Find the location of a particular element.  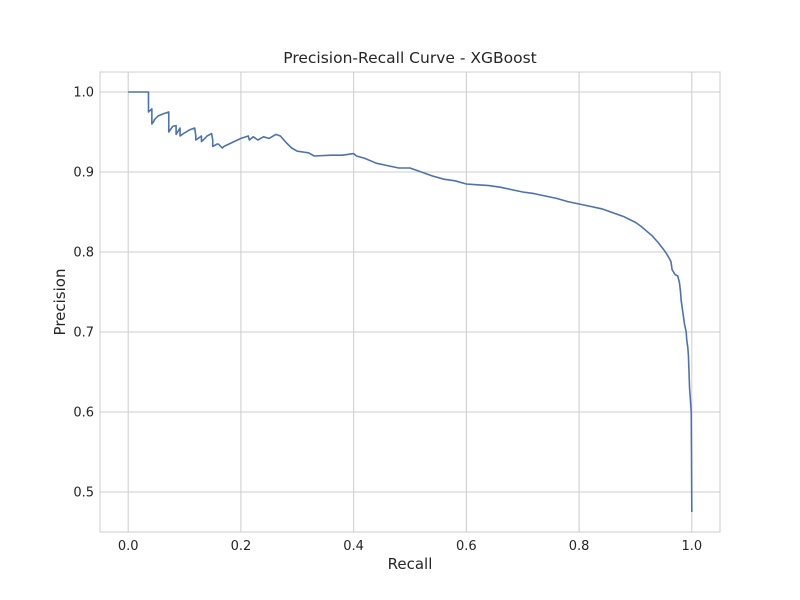

y-tick-label: 0.7 is located at coordinates (83, 333).